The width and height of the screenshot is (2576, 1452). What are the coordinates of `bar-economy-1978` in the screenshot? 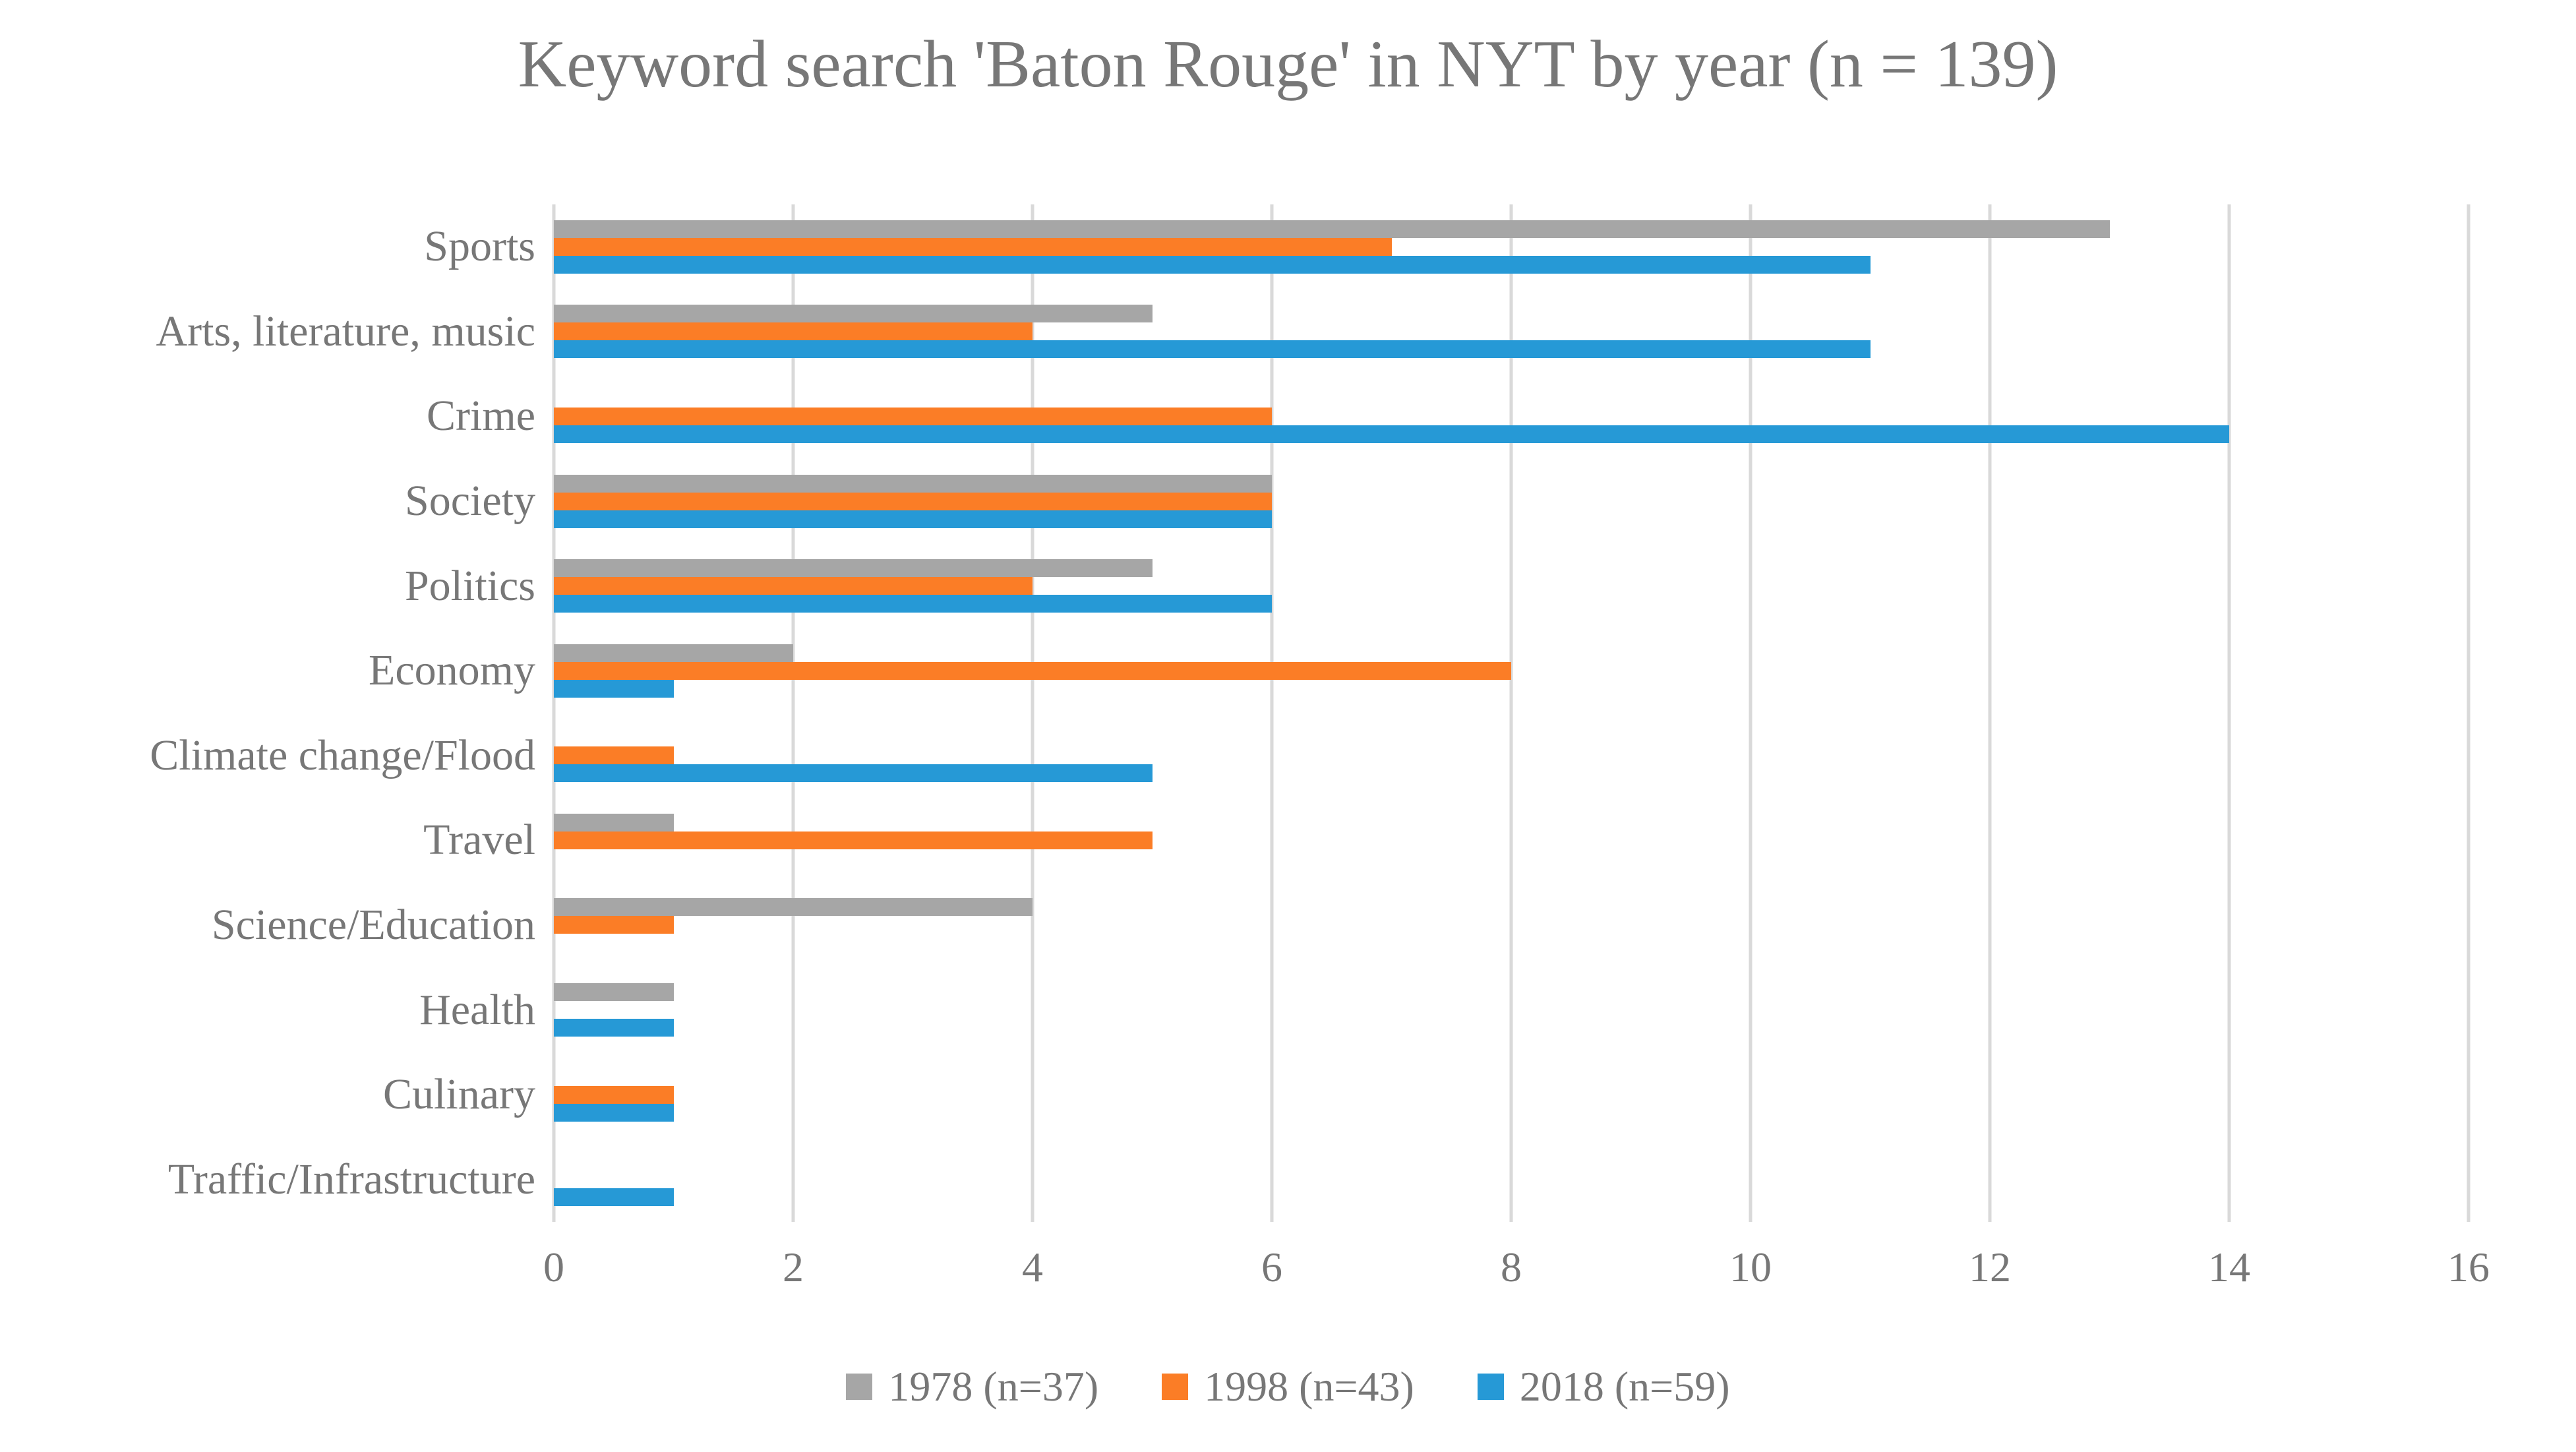 It's located at (673, 653).